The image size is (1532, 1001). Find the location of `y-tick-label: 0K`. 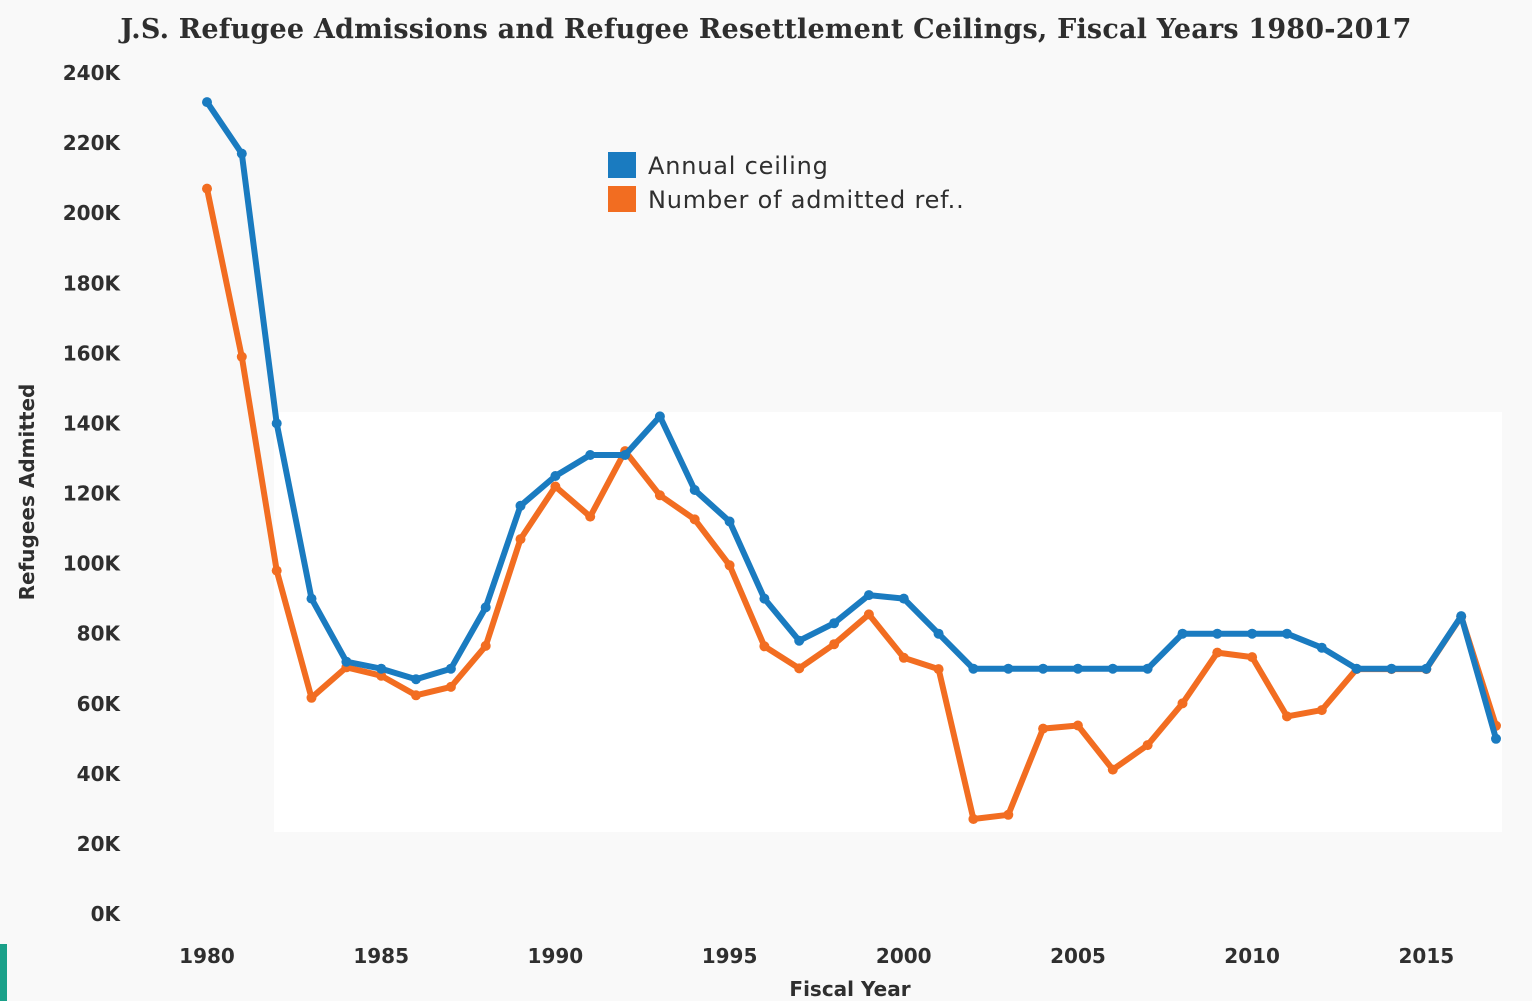

y-tick-label: 0K is located at coordinates (106, 914).